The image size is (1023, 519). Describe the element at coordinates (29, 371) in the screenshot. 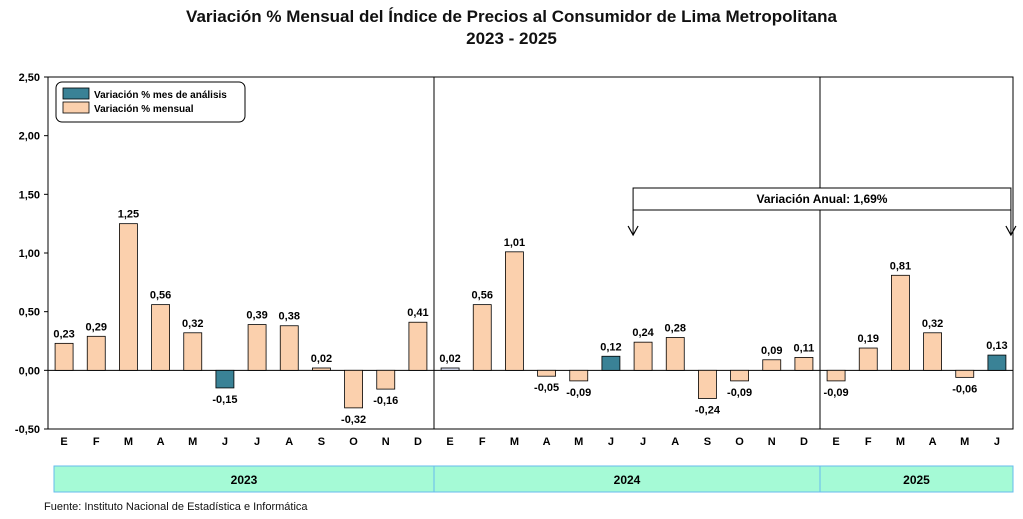

I see `y-tick-label: 0,00` at that location.